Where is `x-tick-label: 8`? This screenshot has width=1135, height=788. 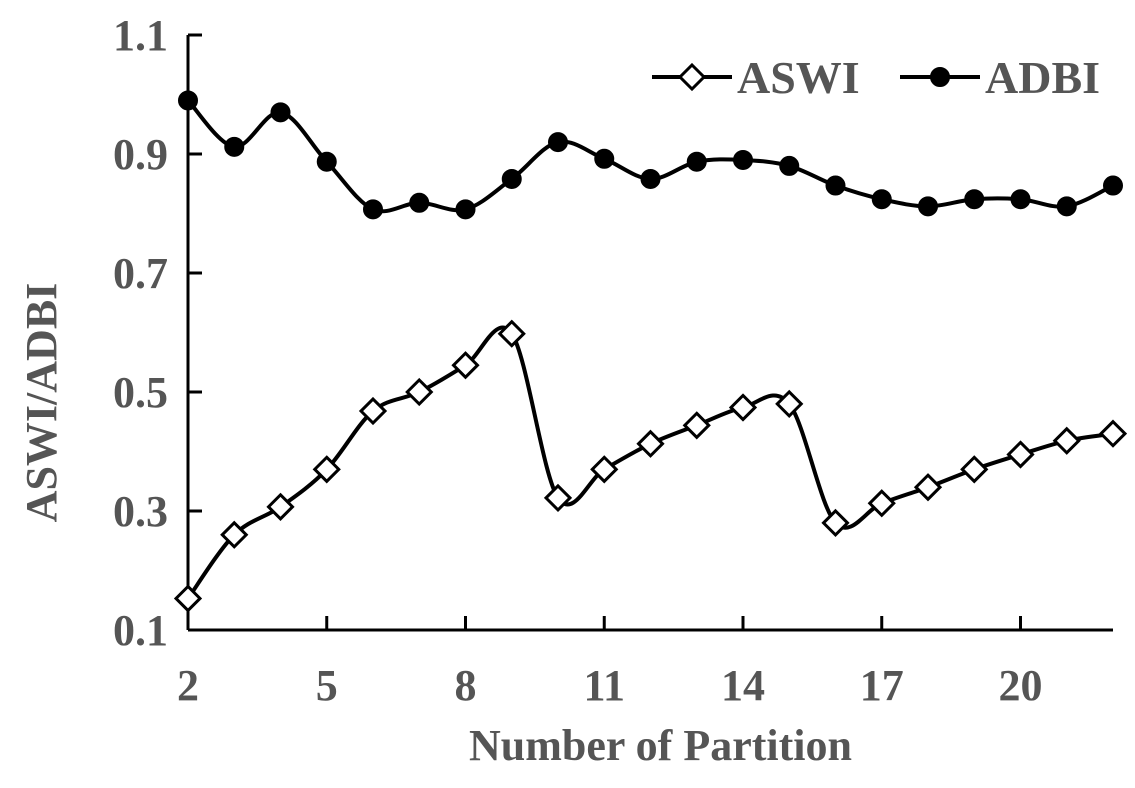 x-tick-label: 8 is located at coordinates (466, 685).